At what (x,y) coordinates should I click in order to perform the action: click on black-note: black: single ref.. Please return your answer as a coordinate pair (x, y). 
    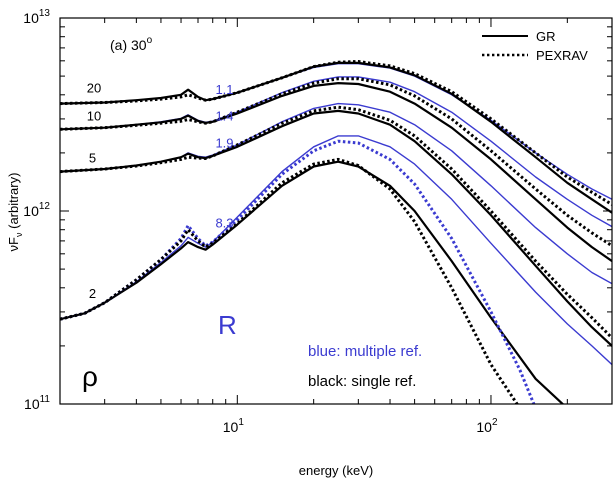
    Looking at the image, I should click on (362, 381).